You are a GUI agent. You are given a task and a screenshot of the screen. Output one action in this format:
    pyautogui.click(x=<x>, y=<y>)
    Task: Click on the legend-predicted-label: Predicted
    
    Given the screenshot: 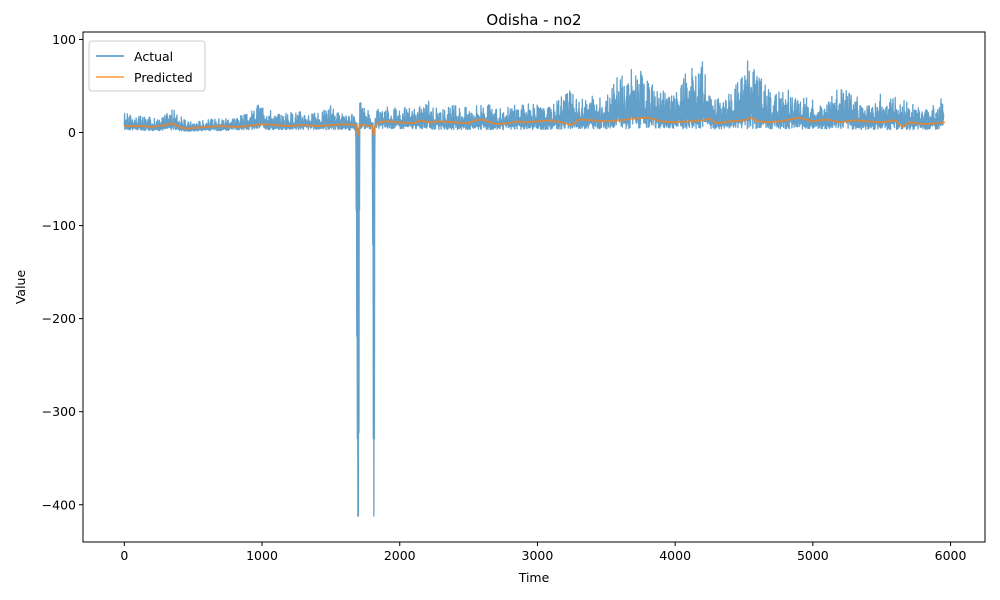 What is the action you would take?
    pyautogui.click(x=163, y=77)
    